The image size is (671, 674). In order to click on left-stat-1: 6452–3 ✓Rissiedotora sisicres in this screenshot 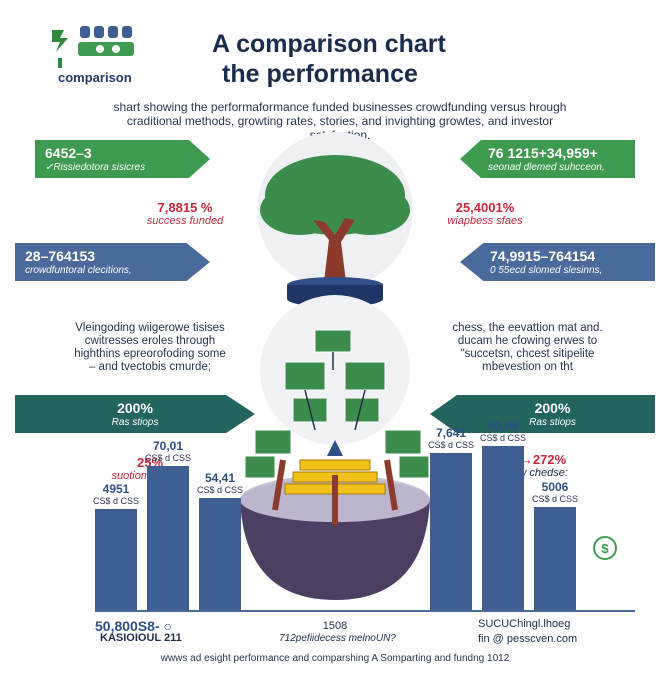, I will do `click(122, 159)`.